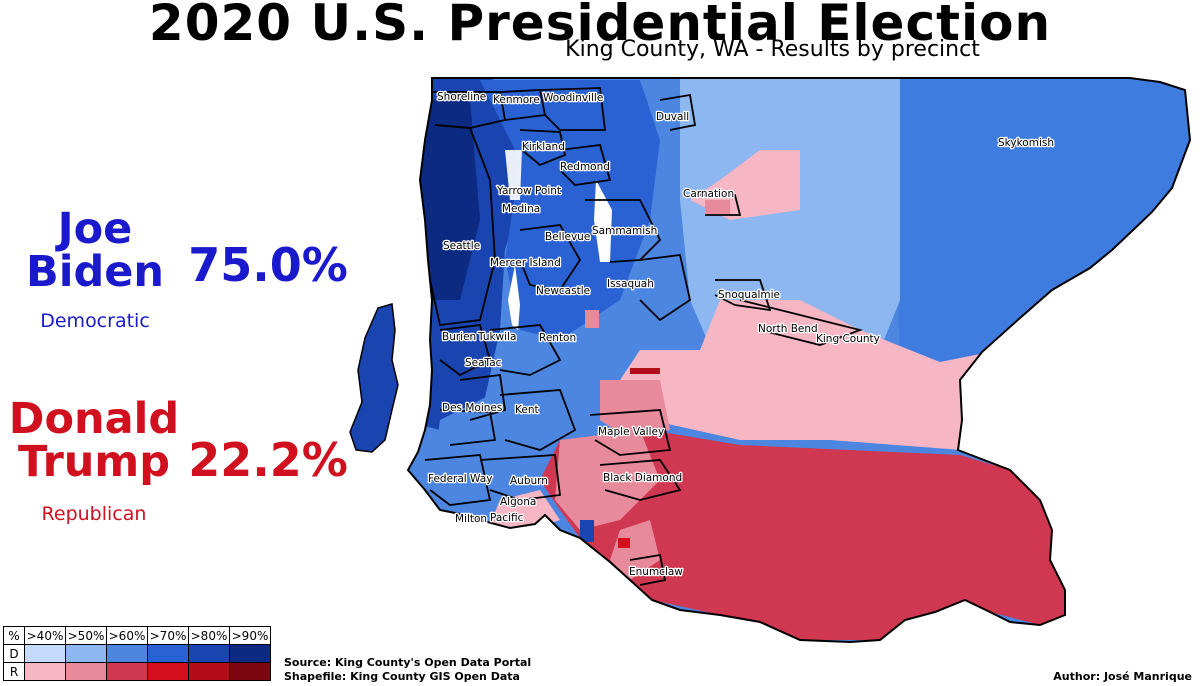 This screenshot has width=1200, height=686. Describe the element at coordinates (14, 635) in the screenshot. I see `legend-header-label: %` at that location.